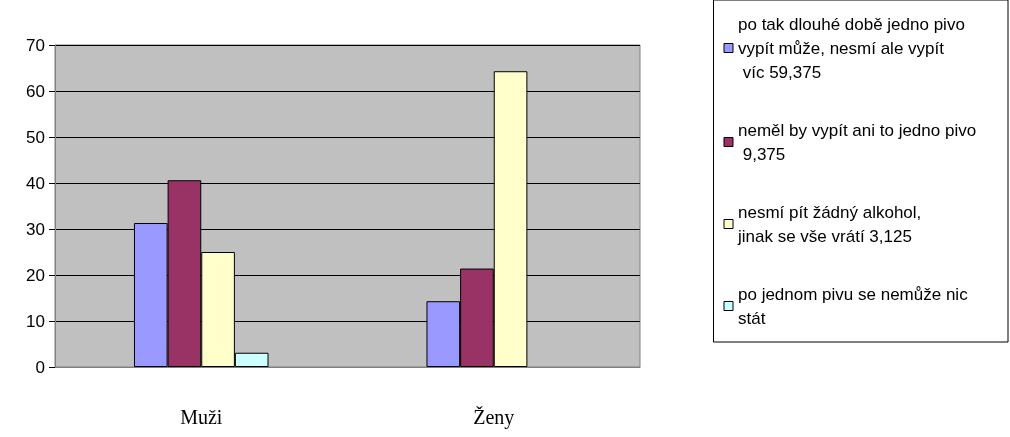 This screenshot has width=1010, height=437. I want to click on x-tick-label: Ženy, so click(494, 417).